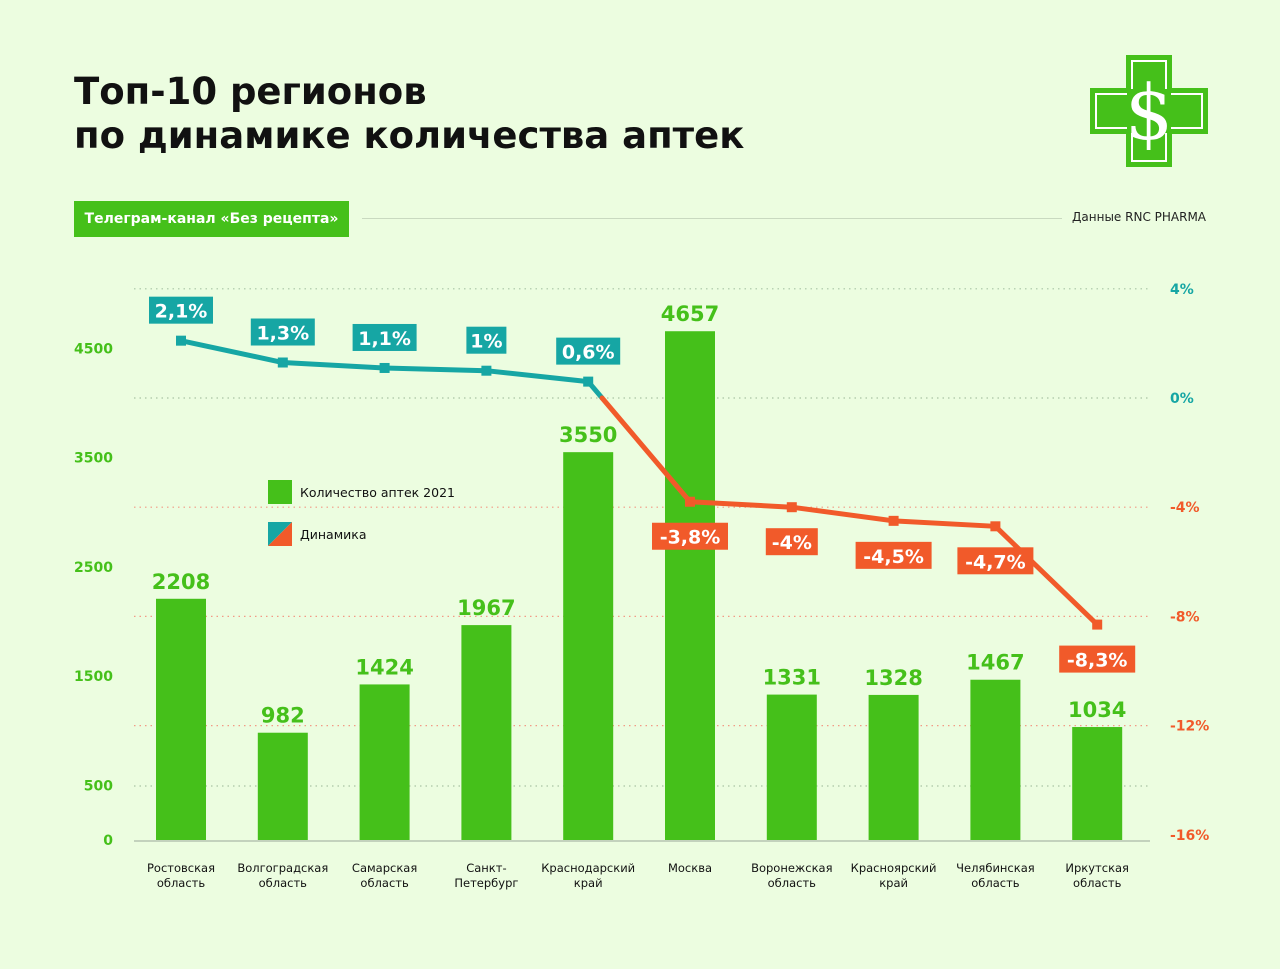 The image size is (1280, 969). Describe the element at coordinates (486, 883) in the screenshot. I see `category-label: Петербург` at that location.